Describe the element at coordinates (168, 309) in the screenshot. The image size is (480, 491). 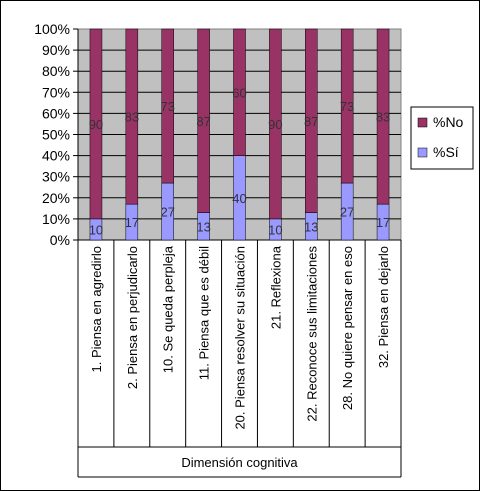
I see `category-label: 10. Se queda perpleja` at that location.